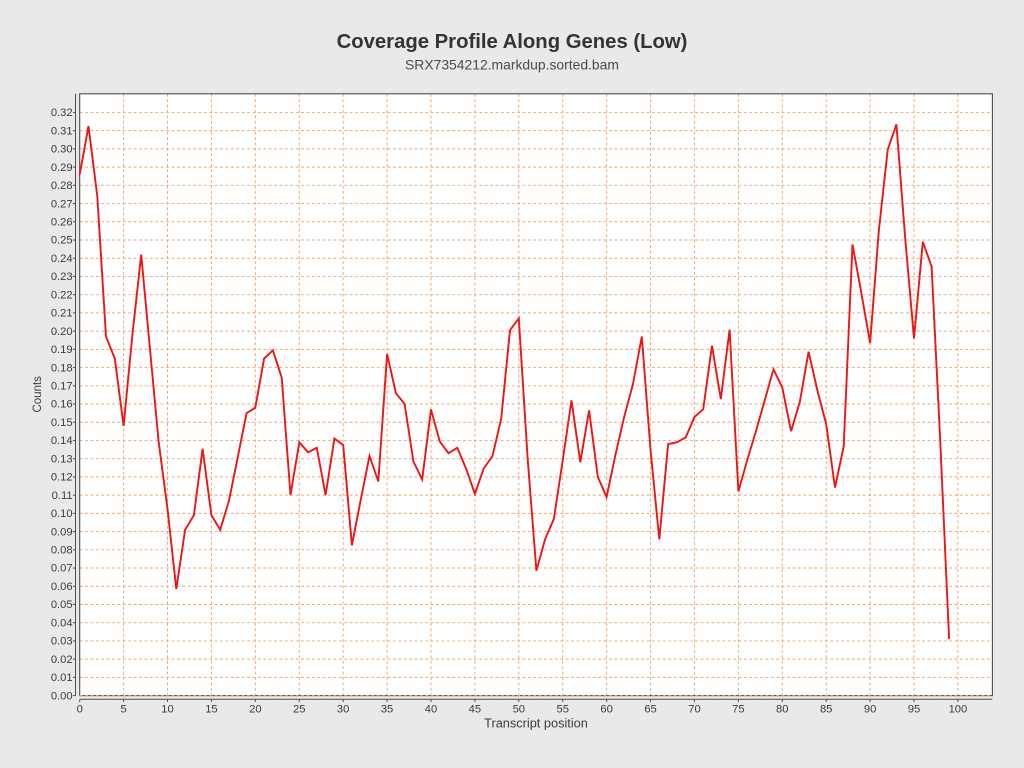  I want to click on svg-text: 45, so click(475, 710).